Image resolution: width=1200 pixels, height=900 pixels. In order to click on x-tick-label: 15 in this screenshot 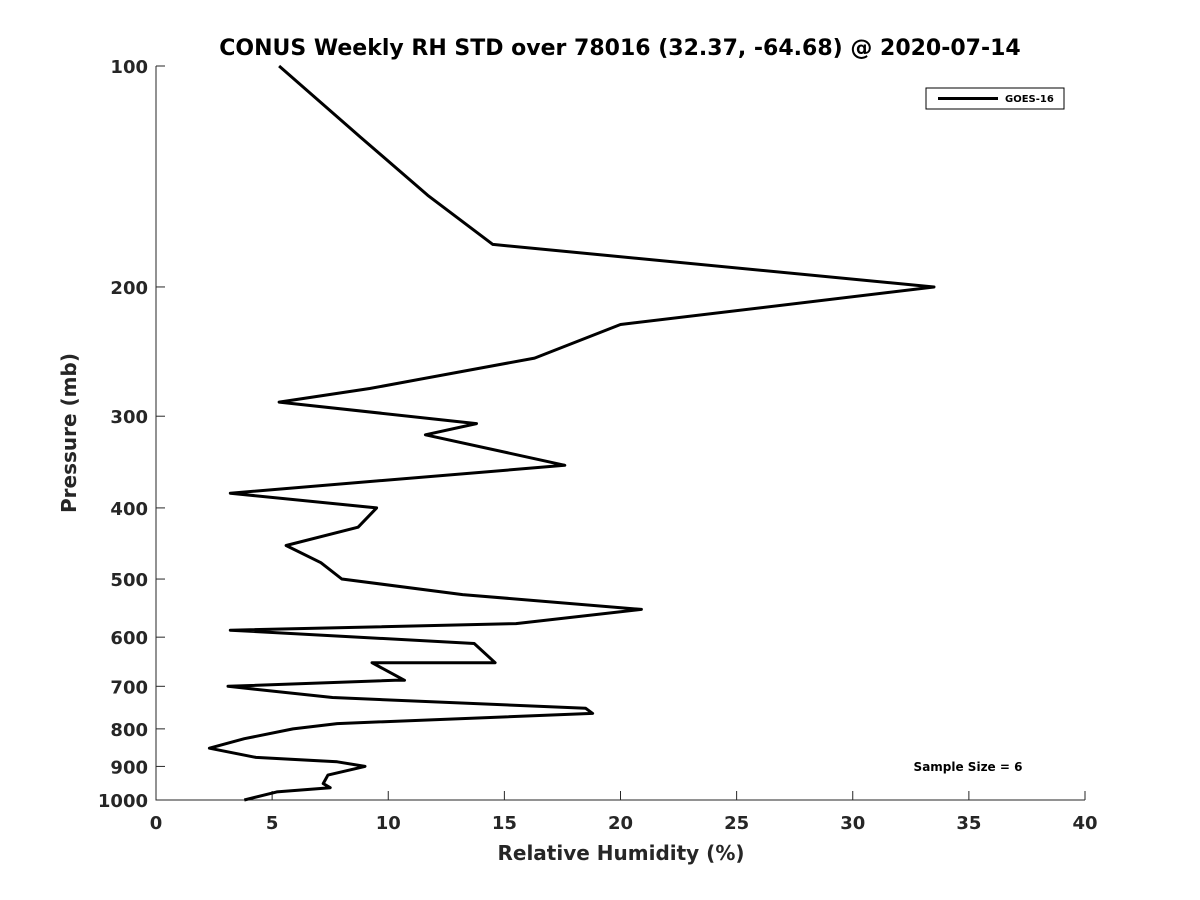, I will do `click(504, 823)`.